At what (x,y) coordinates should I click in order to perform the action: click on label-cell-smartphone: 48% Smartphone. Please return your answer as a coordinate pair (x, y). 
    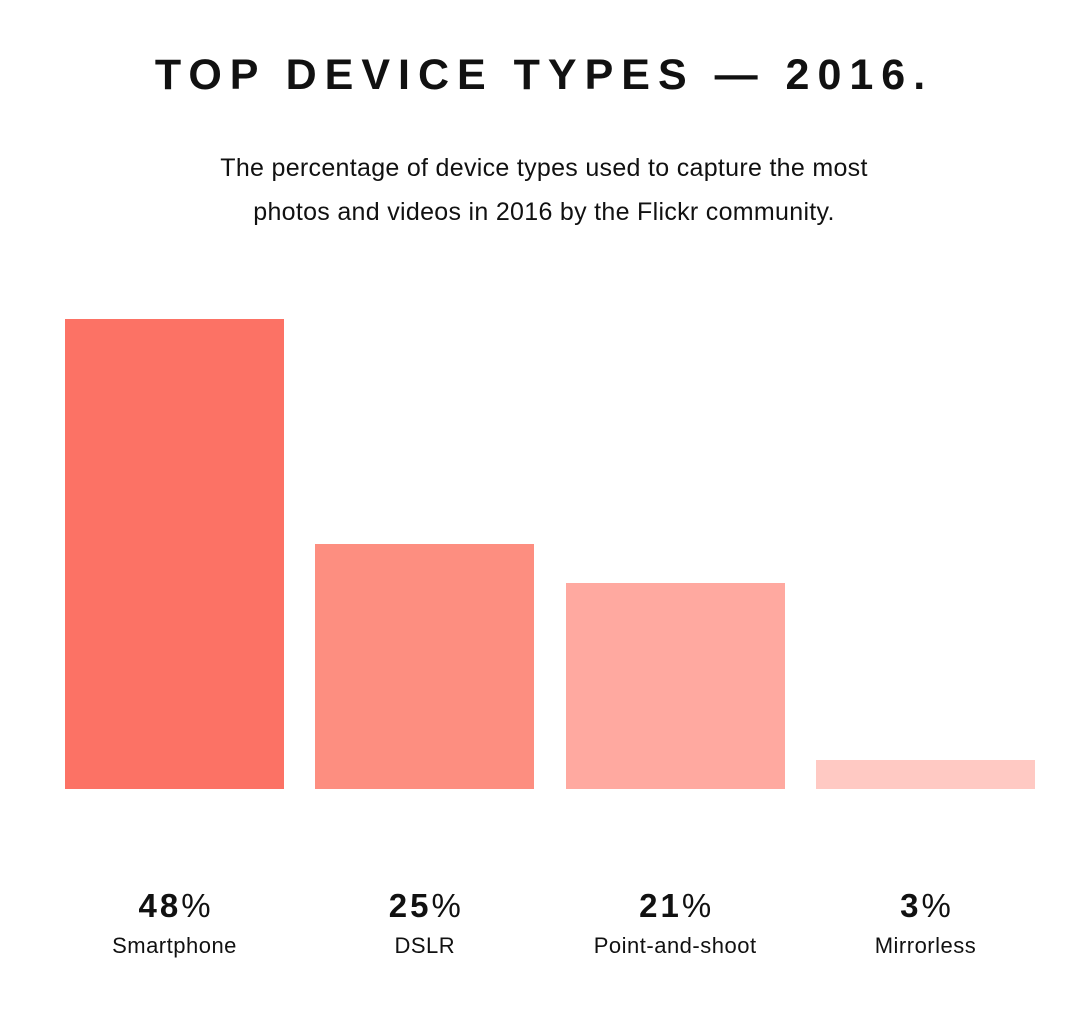
    Looking at the image, I should click on (174, 923).